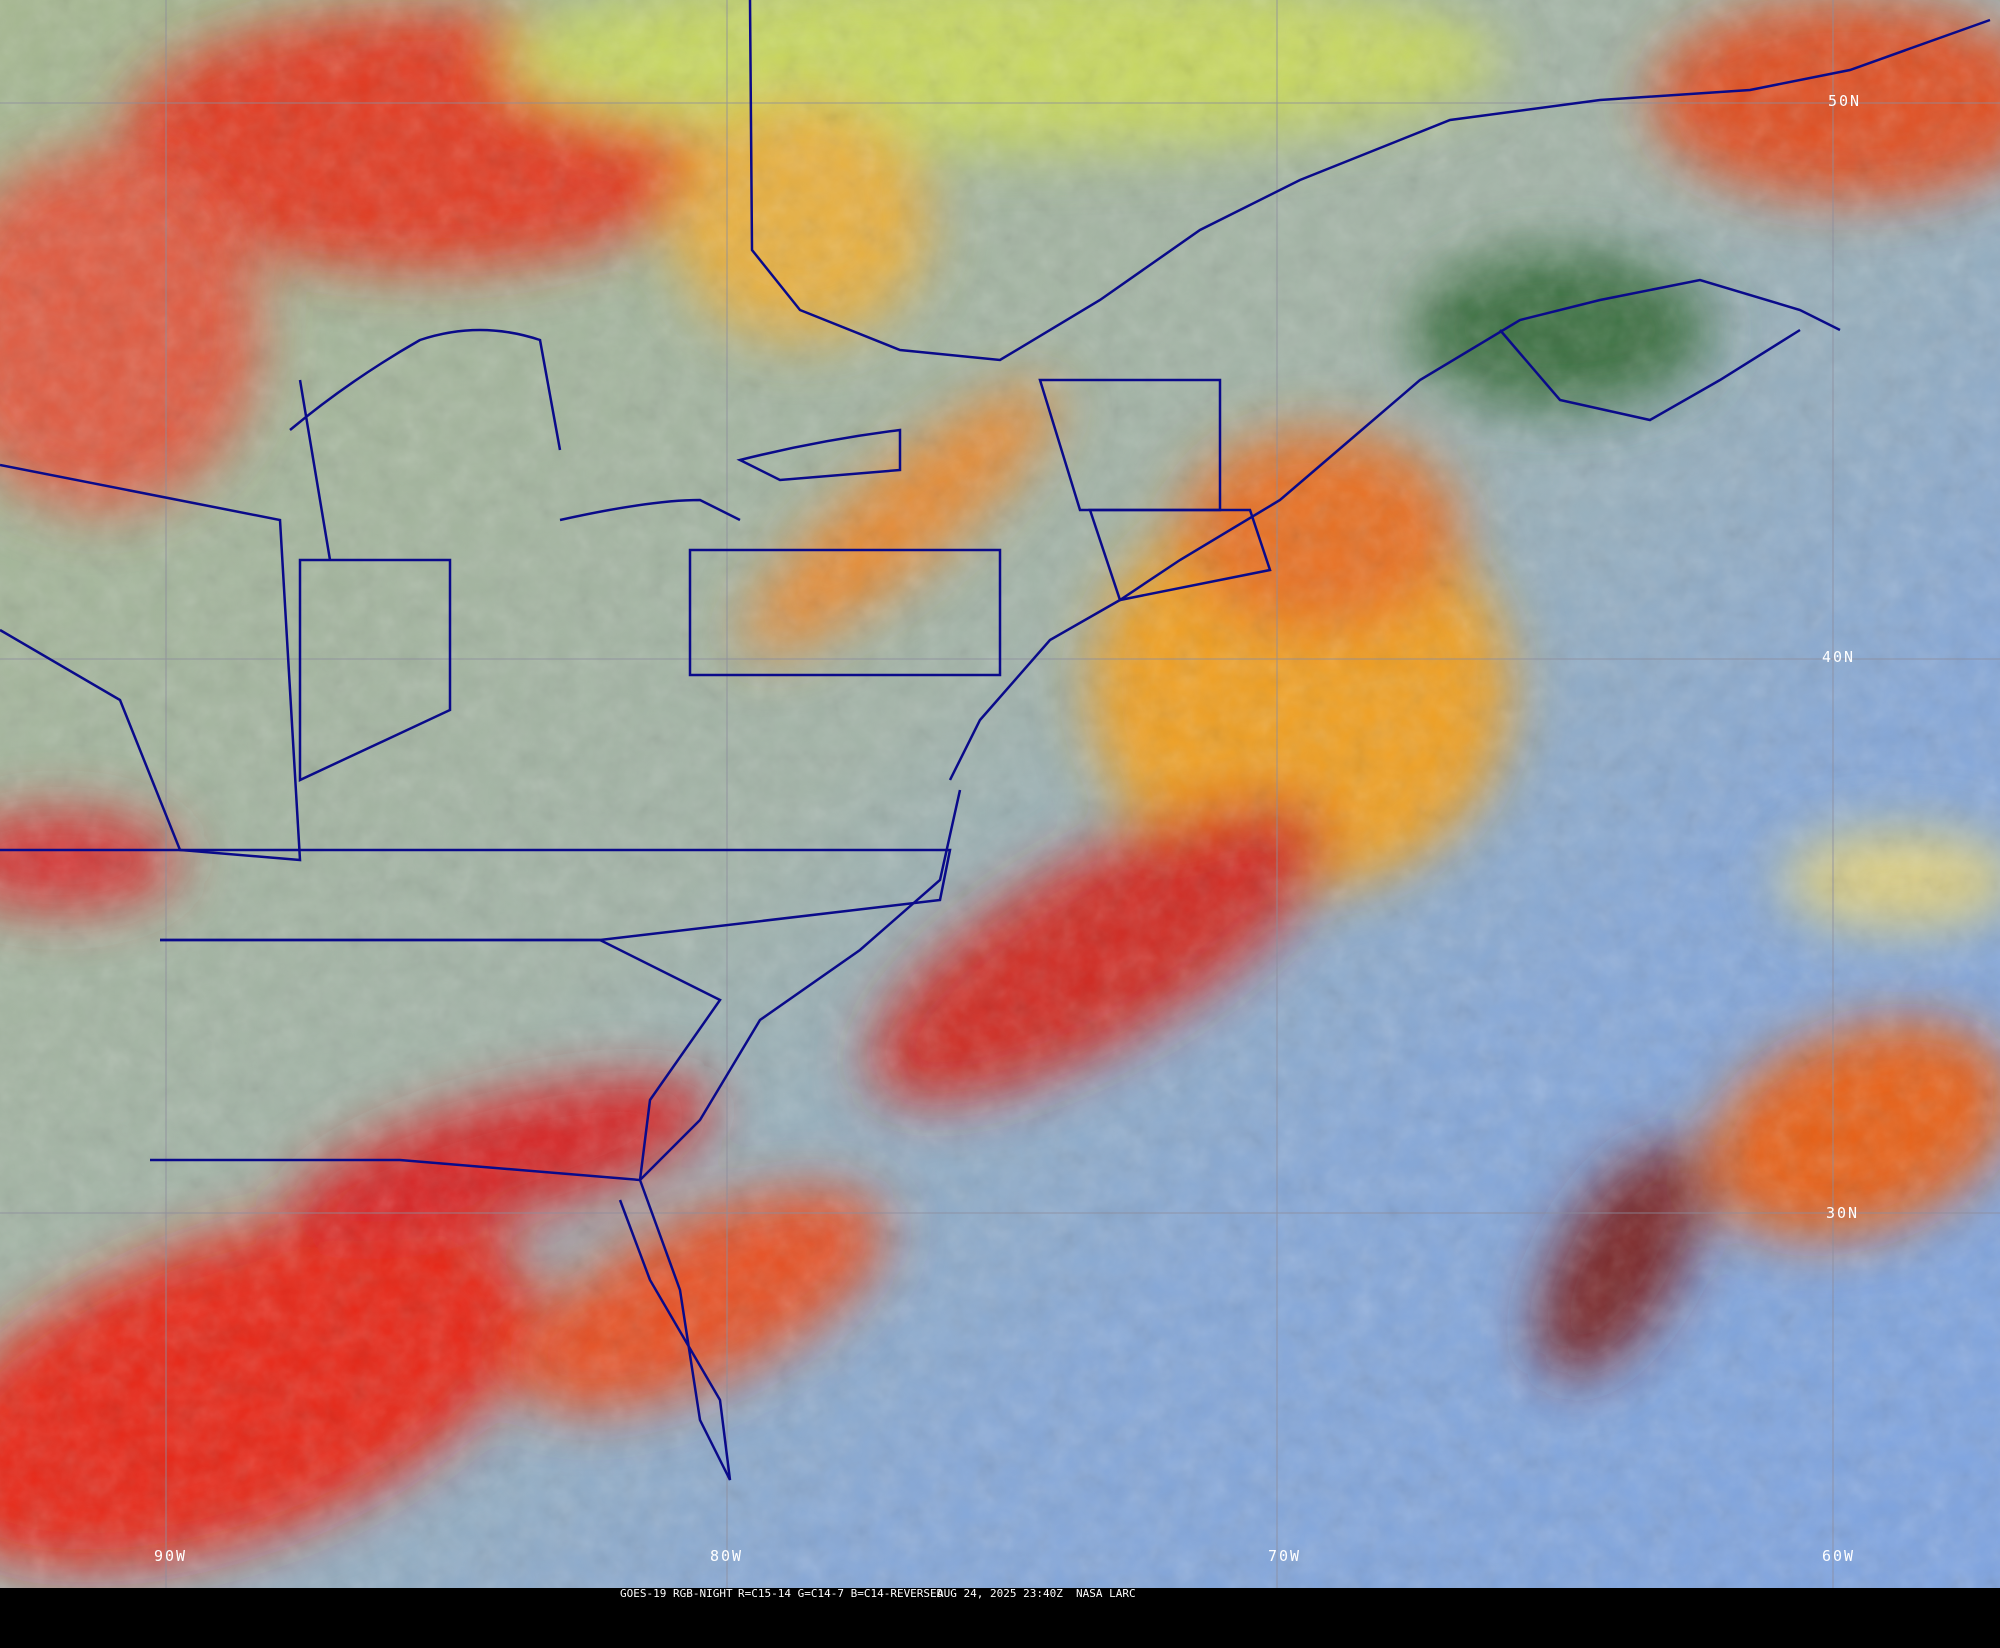  Describe the element at coordinates (841, 1593) in the screenshot. I see `caption-channels: R=C15-14 G=C14-7 B=C14-REVERSED` at that location.